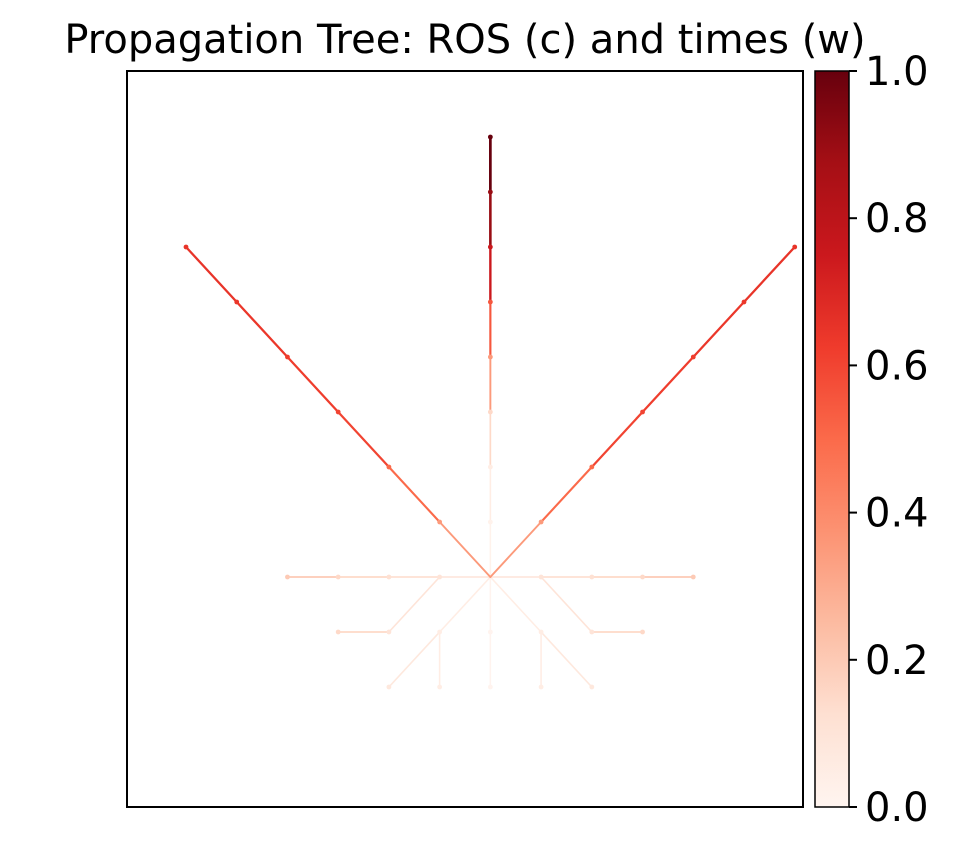 The image size is (958, 855). Describe the element at coordinates (897, 72) in the screenshot. I see `colorbar-tick-label-5: 1.0` at that location.